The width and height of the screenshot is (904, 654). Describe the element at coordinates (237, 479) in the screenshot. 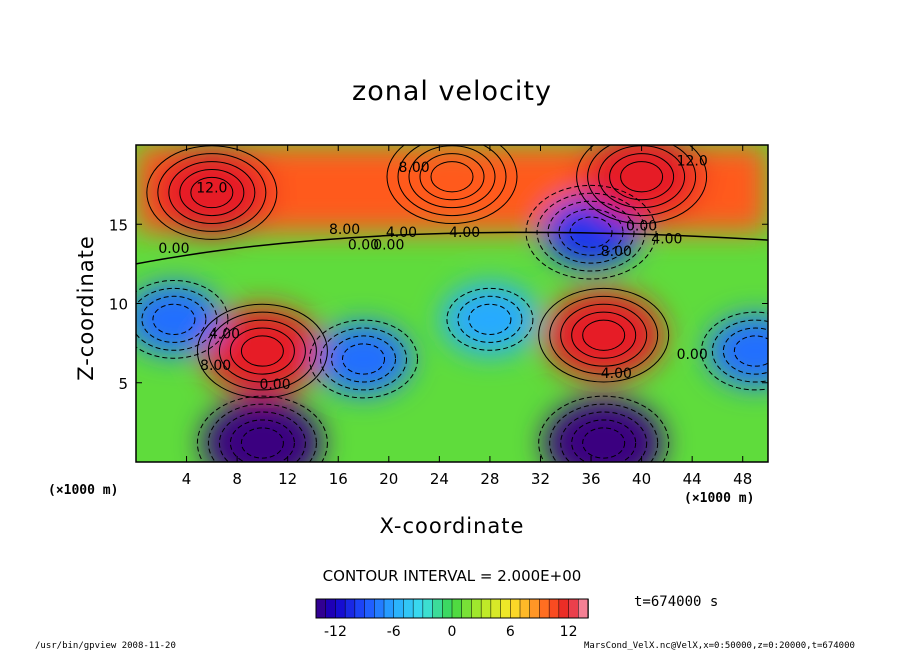

I see `x-tick-label: 8` at that location.